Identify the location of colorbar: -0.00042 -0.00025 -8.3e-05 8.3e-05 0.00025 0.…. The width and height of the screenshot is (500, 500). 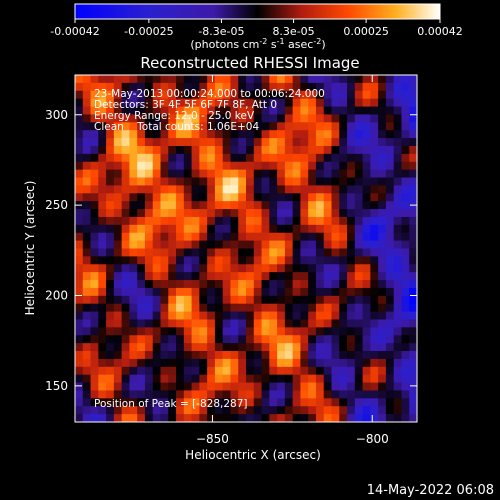
(256, 27).